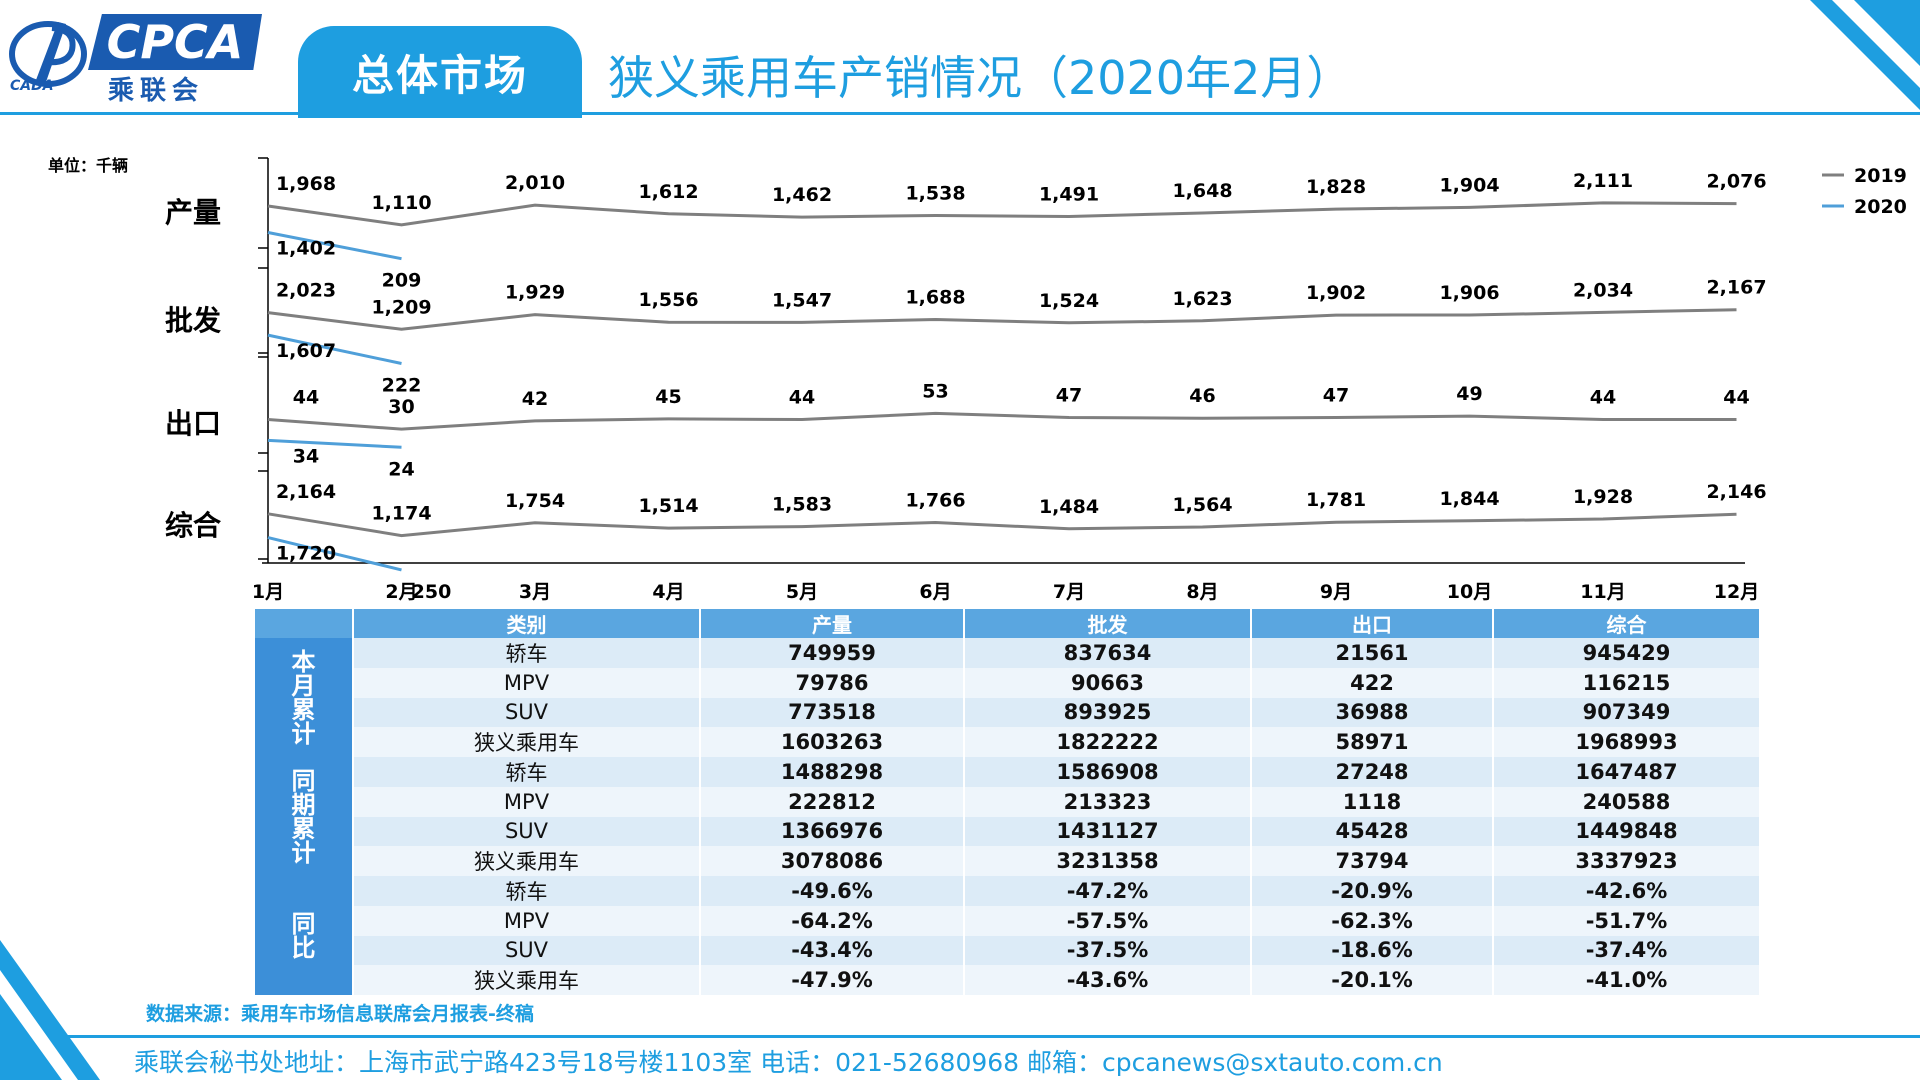 The height and width of the screenshot is (1080, 1920). Describe the element at coordinates (1107, 653) in the screenshot. I see `table-cell-value: 837634` at that location.